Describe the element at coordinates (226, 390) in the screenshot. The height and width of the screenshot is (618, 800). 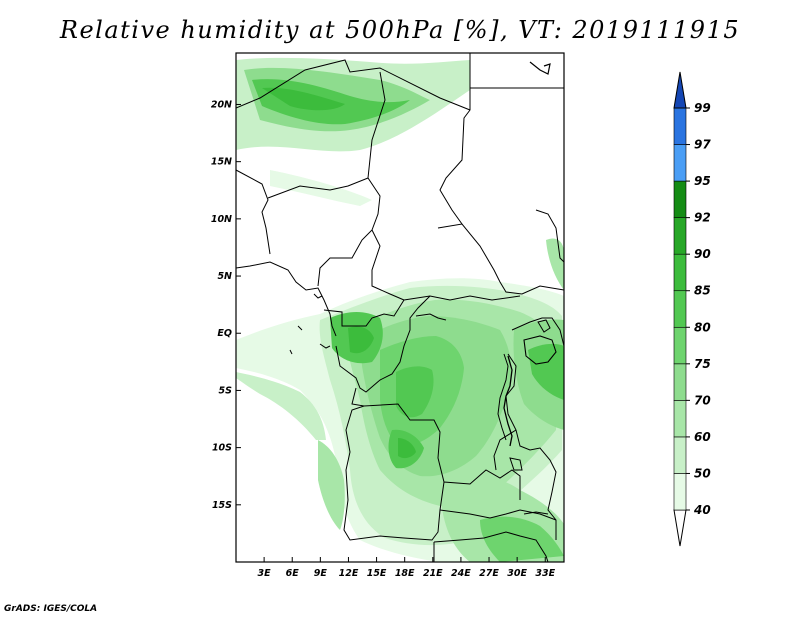
I see `lat-tick-label: 5S` at that location.